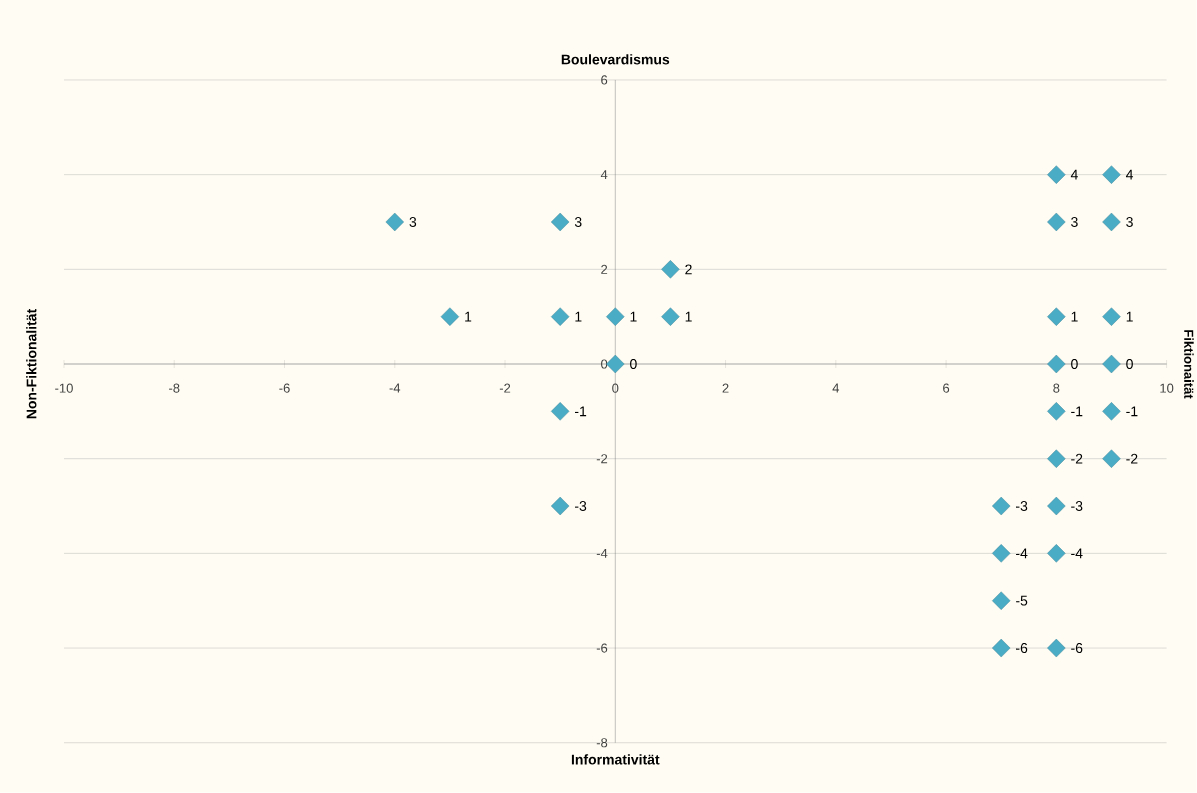 The image size is (1197, 793). I want to click on x-tick-label: -8, so click(174, 388).